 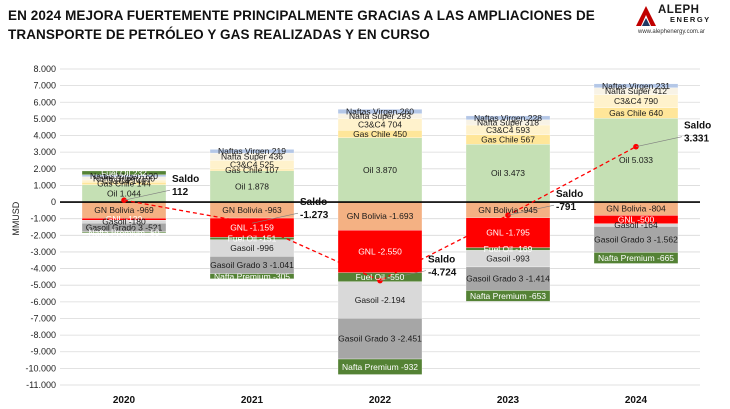 I want to click on data-label: Gasoil -2.194, so click(x=380, y=300).